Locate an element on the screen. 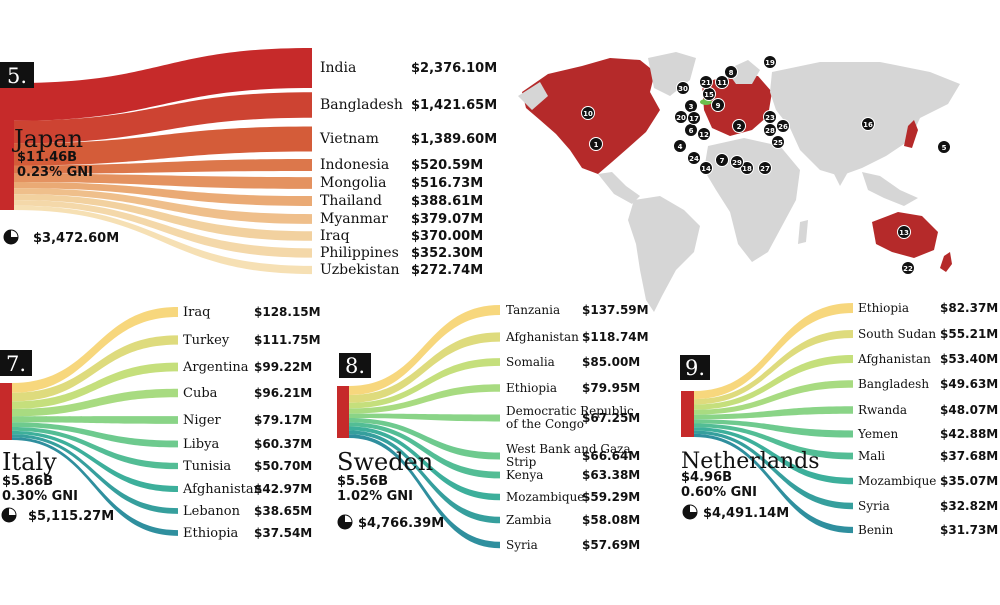 This screenshot has height=605, width=1000. svg-text: 15 is located at coordinates (709, 95).